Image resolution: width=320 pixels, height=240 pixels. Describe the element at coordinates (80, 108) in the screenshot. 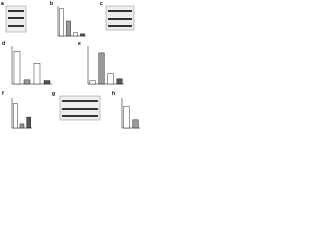

I see `blot-g` at that location.